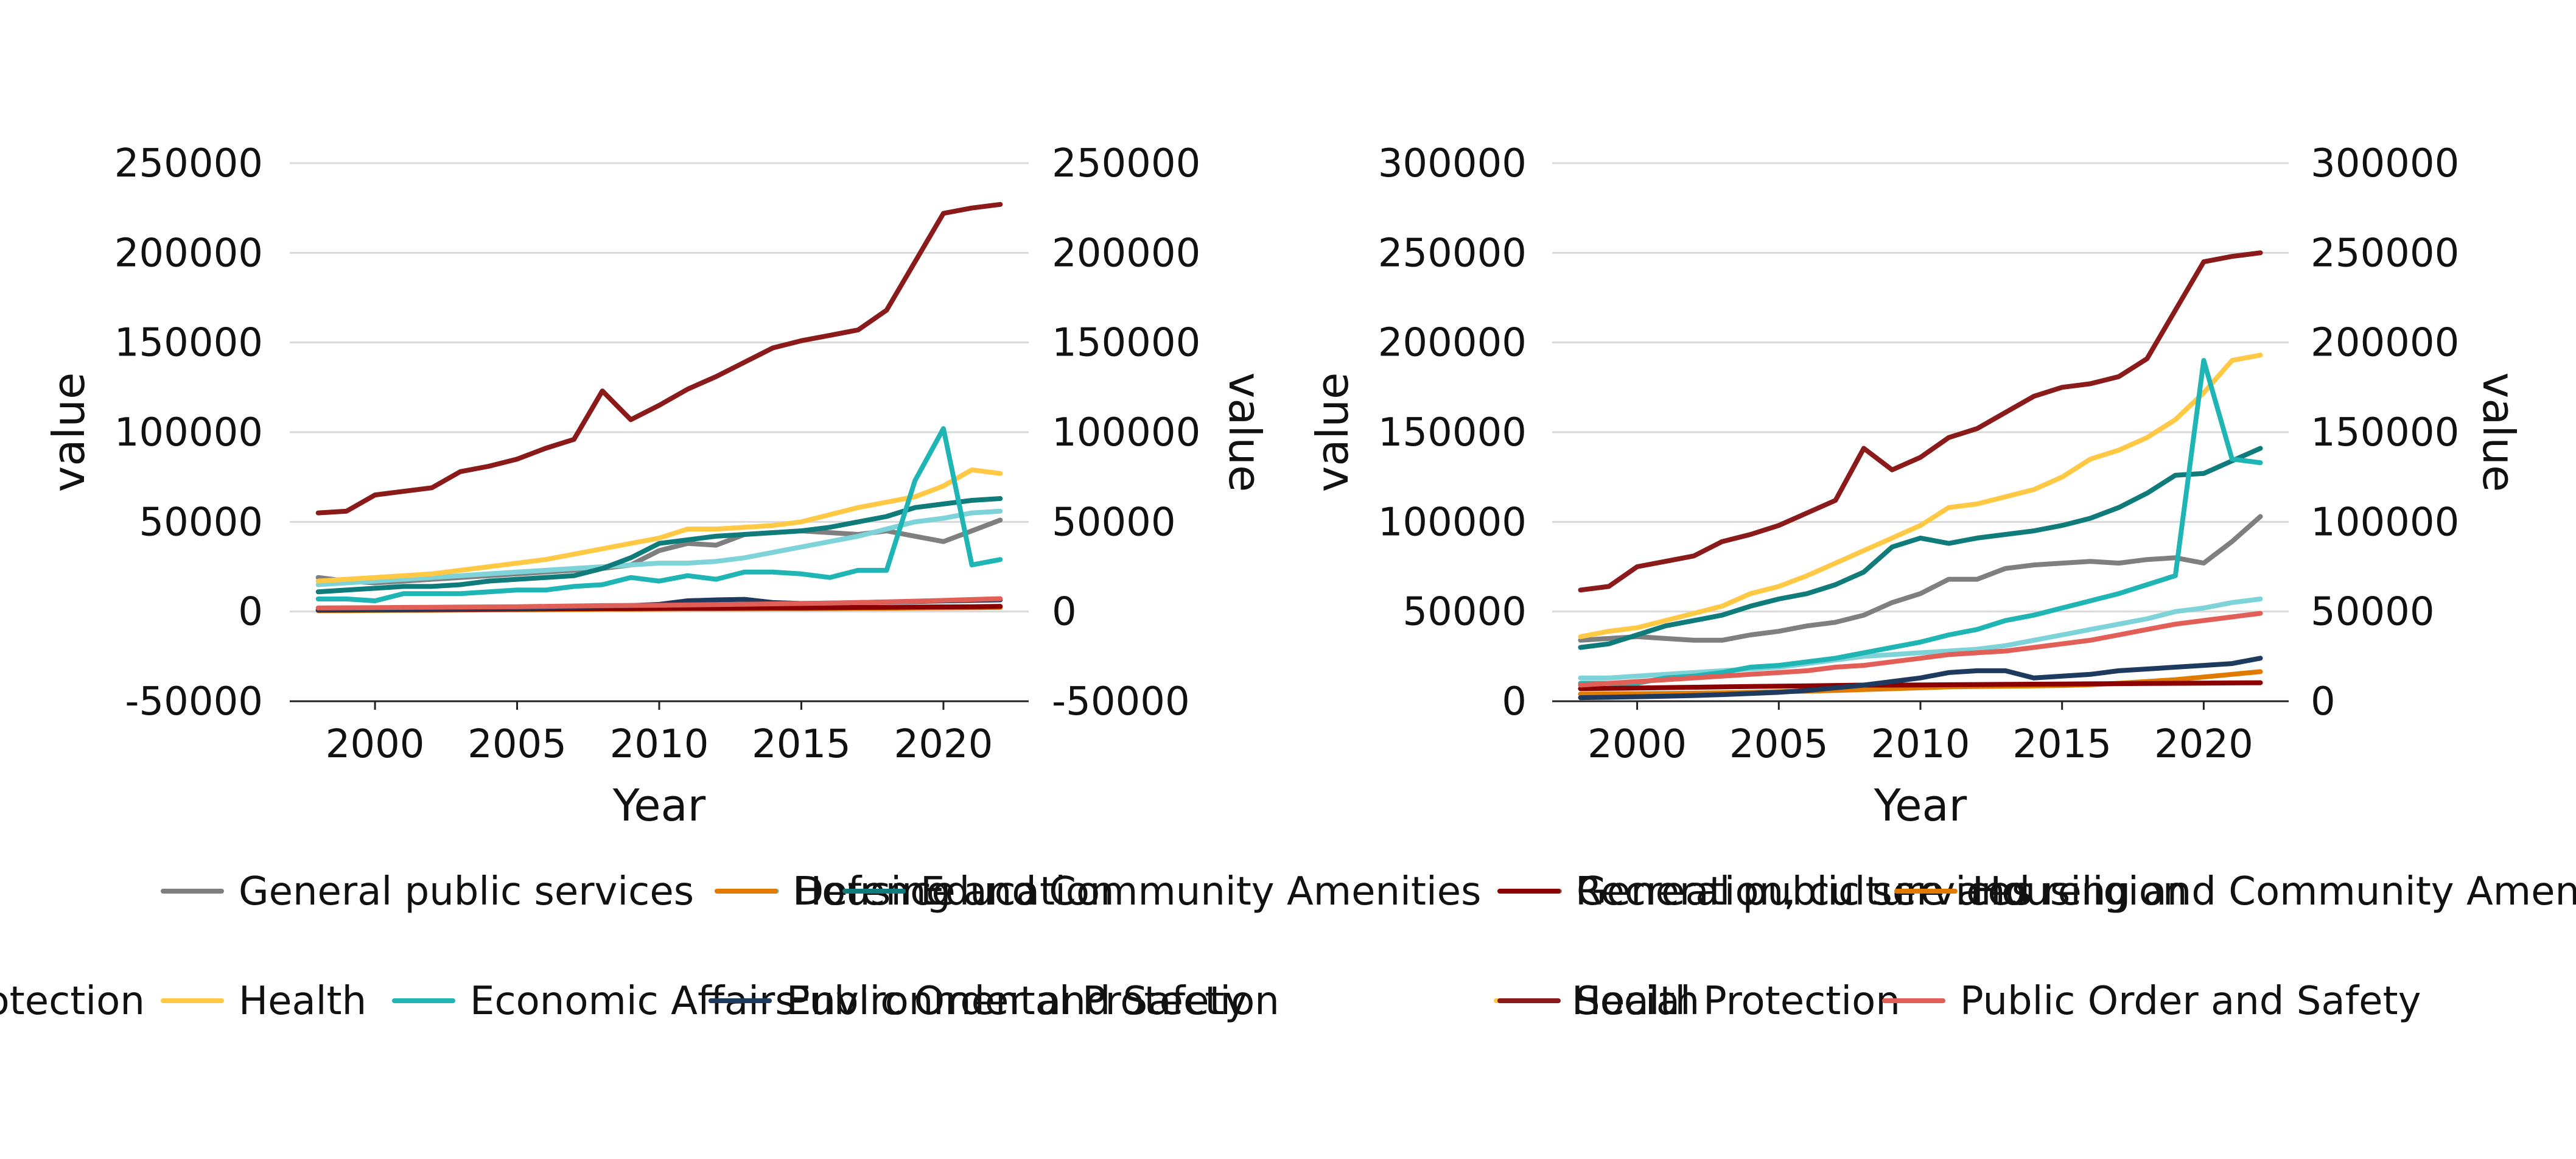 Image resolution: width=2576 pixels, height=1159 pixels. What do you see at coordinates (1452, 163) in the screenshot?
I see `y-tick-label-left: 300000` at bounding box center [1452, 163].